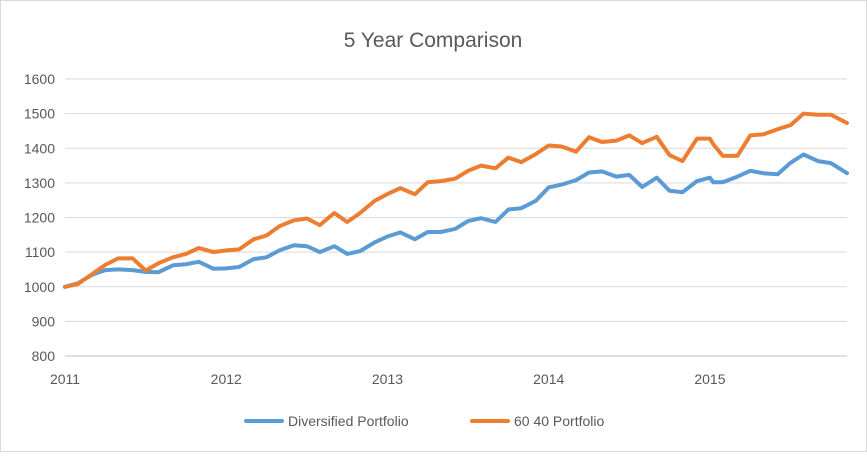 Image resolution: width=867 pixels, height=456 pixels. Describe the element at coordinates (39, 114) in the screenshot. I see `y-tick-label: 1500` at that location.